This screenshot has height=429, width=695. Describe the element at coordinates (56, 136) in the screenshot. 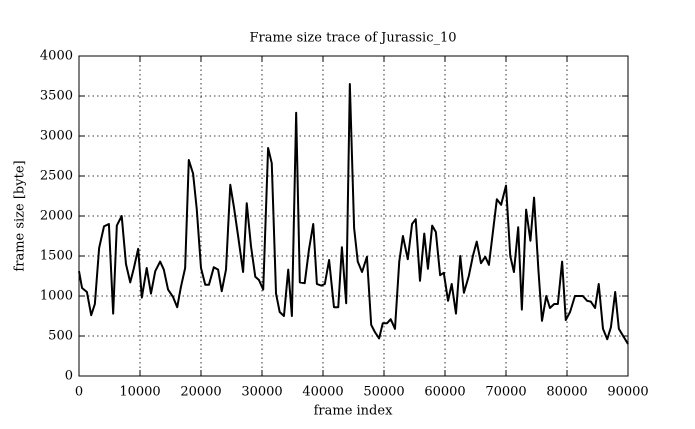

I see `y-tick-label: 3000` at that location.